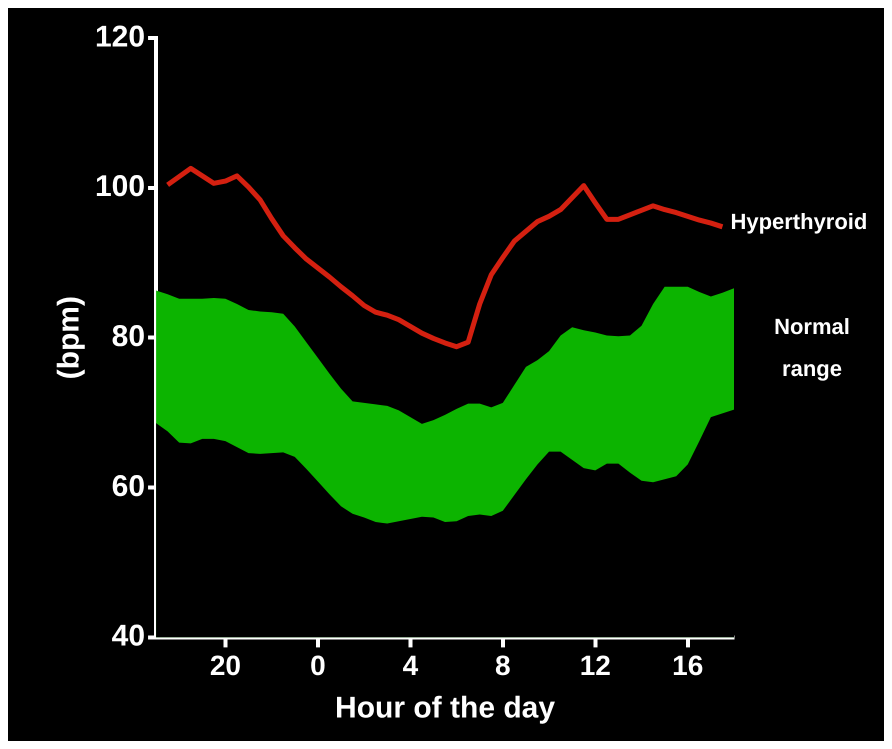 The image size is (892, 749). I want to click on x-tick-label: 4, so click(410, 665).